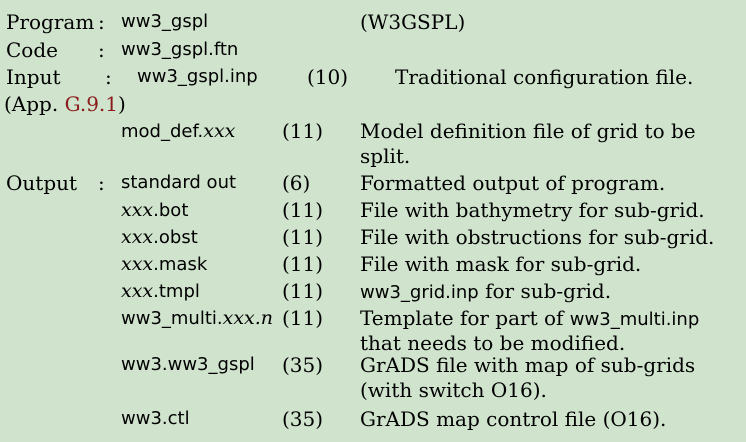 The image size is (746, 442). What do you see at coordinates (165, 21) in the screenshot?
I see `program-name: ww3_gspl` at bounding box center [165, 21].